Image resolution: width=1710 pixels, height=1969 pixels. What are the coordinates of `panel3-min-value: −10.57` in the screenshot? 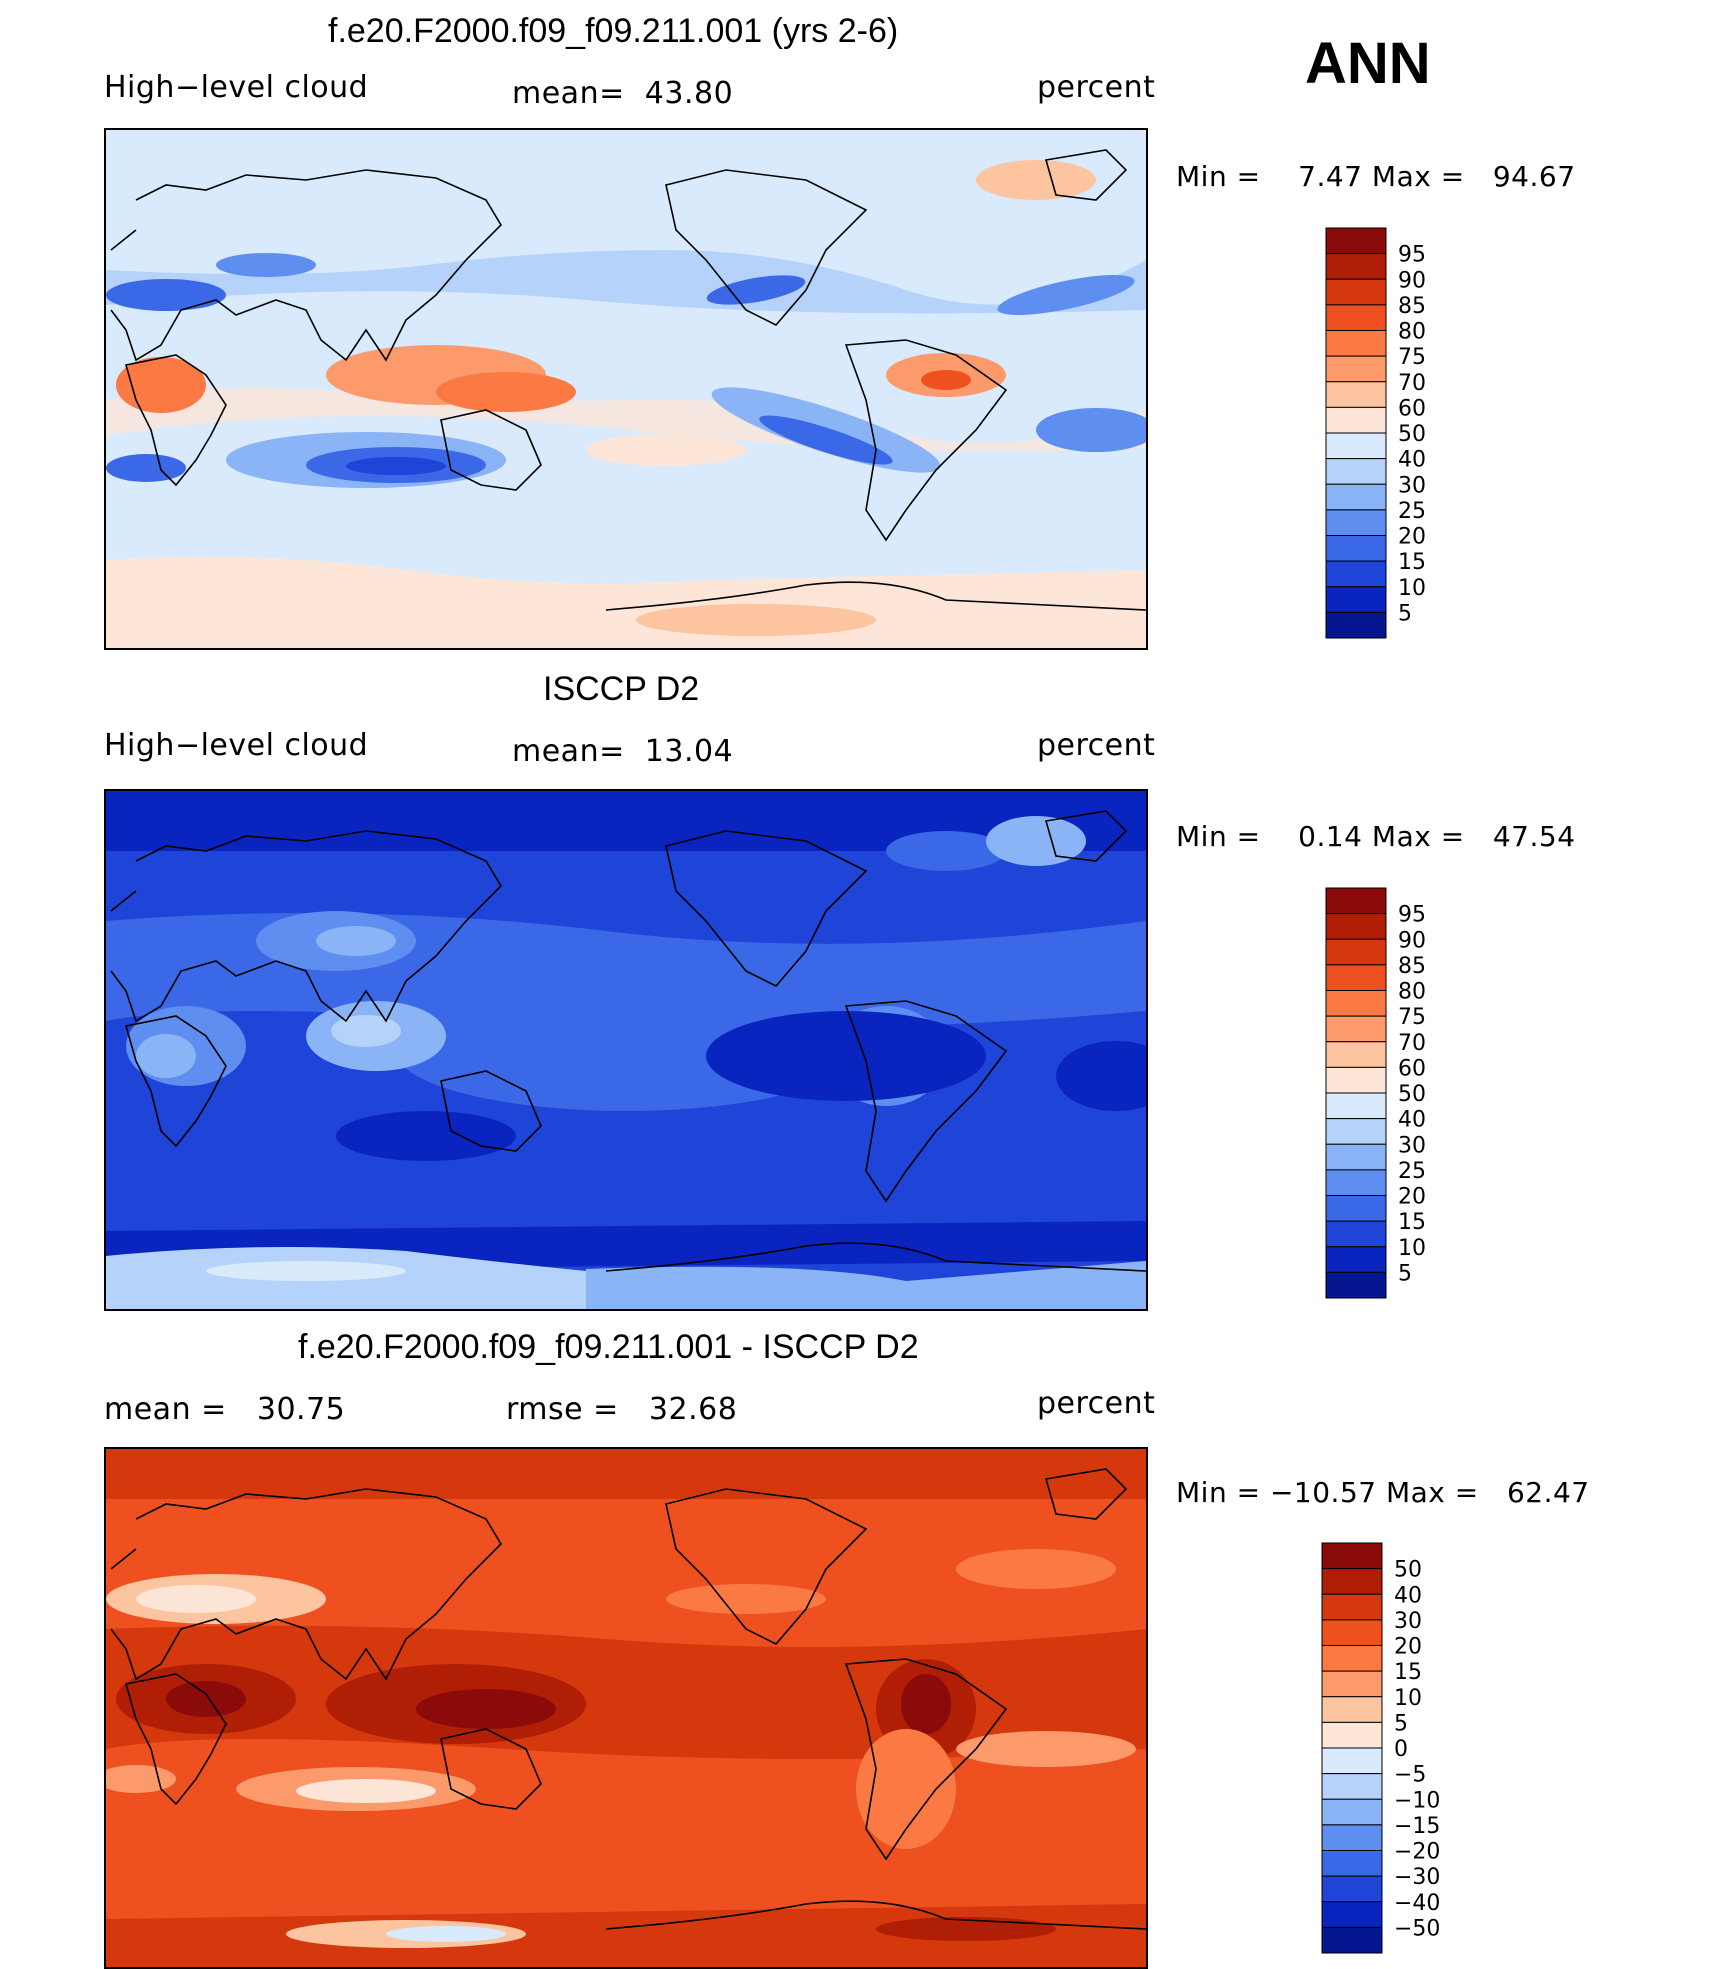 It's located at (1323, 1492).